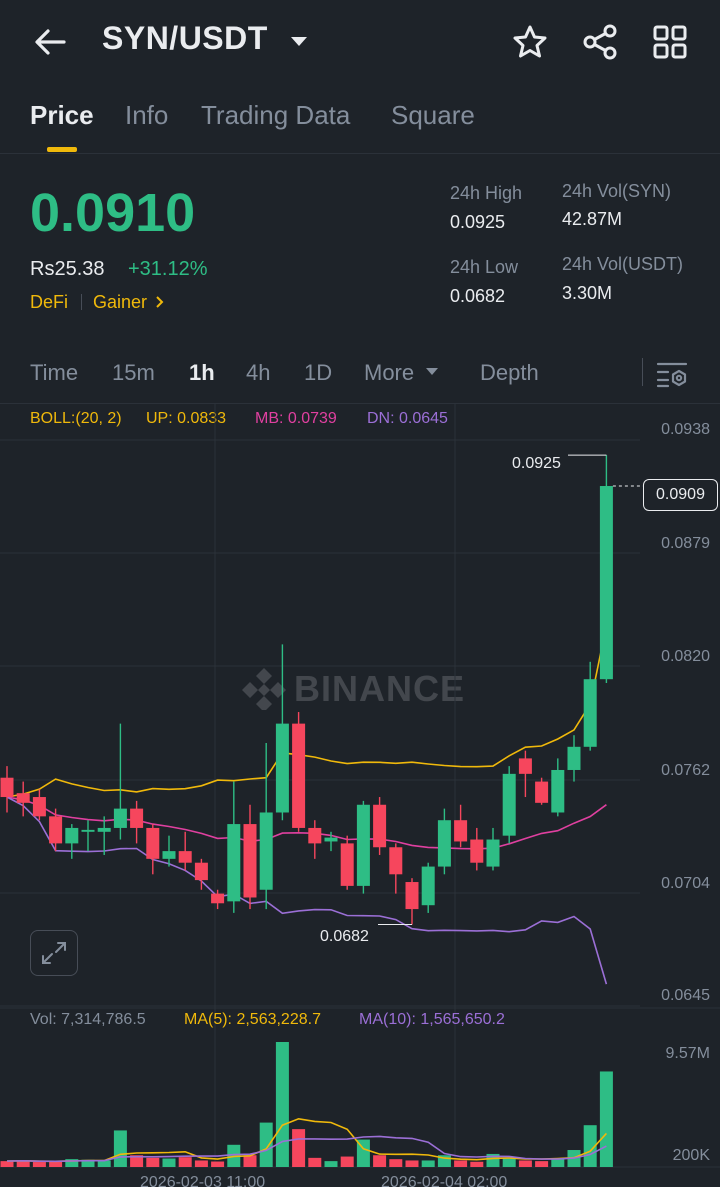  Describe the element at coordinates (296, 418) in the screenshot. I see `boll-mb-value: MB: 0.0739` at that location.